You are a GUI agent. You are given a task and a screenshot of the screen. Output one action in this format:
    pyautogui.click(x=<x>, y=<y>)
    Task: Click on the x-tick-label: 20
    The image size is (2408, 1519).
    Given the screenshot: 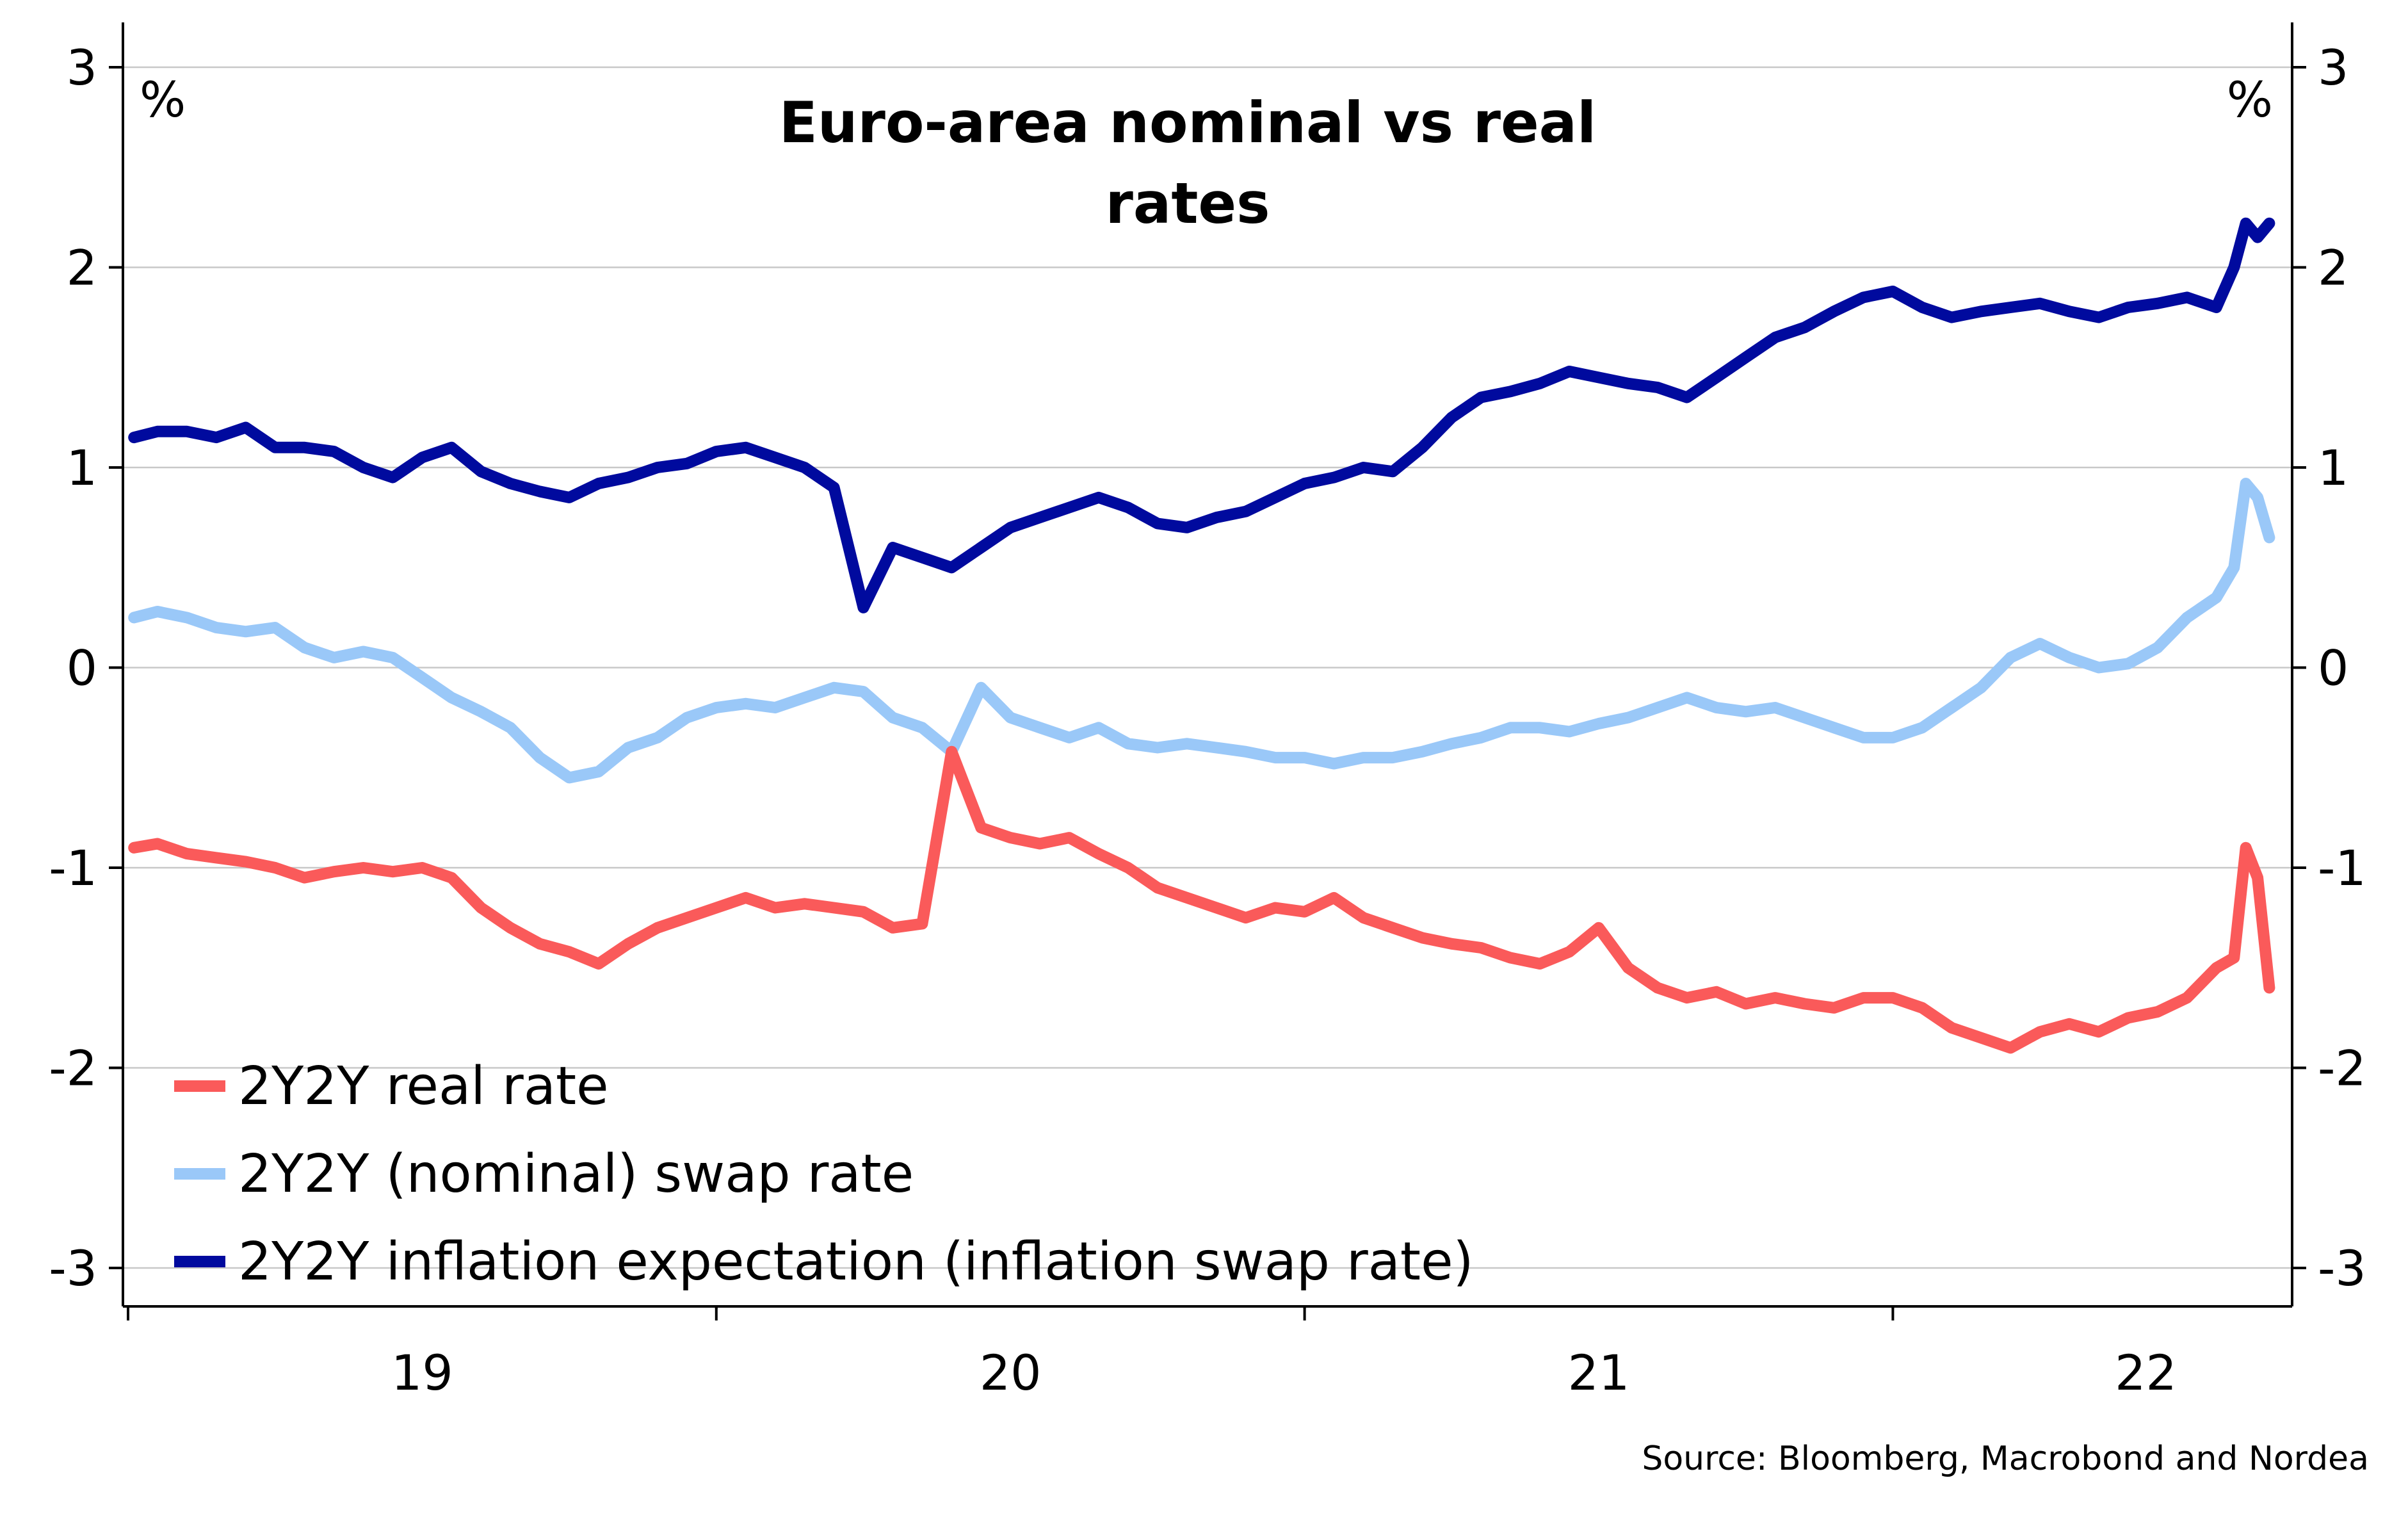 What is the action you would take?
    pyautogui.click(x=1011, y=1372)
    